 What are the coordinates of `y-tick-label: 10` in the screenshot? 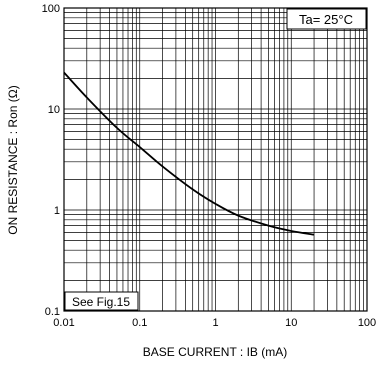 It's located at (54, 110).